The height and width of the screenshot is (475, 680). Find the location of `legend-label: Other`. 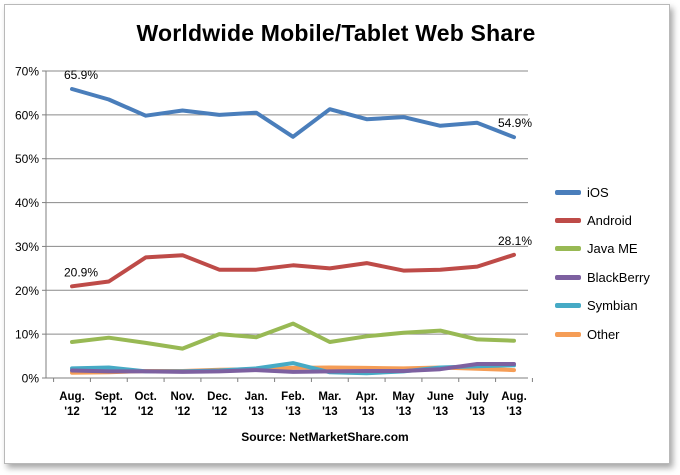

legend-label: Other is located at coordinates (603, 334).